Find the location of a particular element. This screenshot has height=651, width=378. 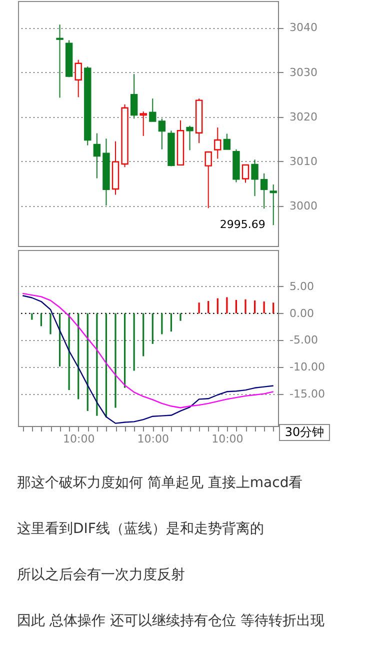

y-tick-label: 3030 is located at coordinates (304, 72).